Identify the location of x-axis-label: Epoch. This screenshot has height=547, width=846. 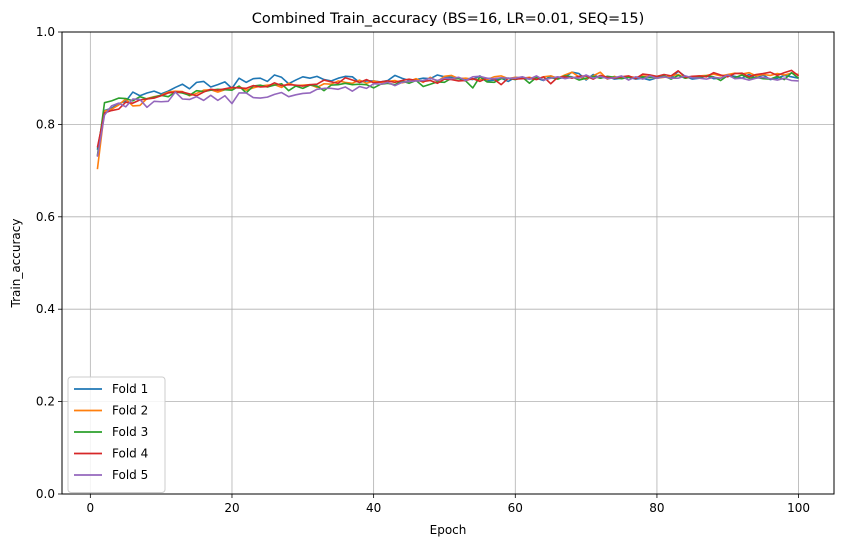
(448, 530).